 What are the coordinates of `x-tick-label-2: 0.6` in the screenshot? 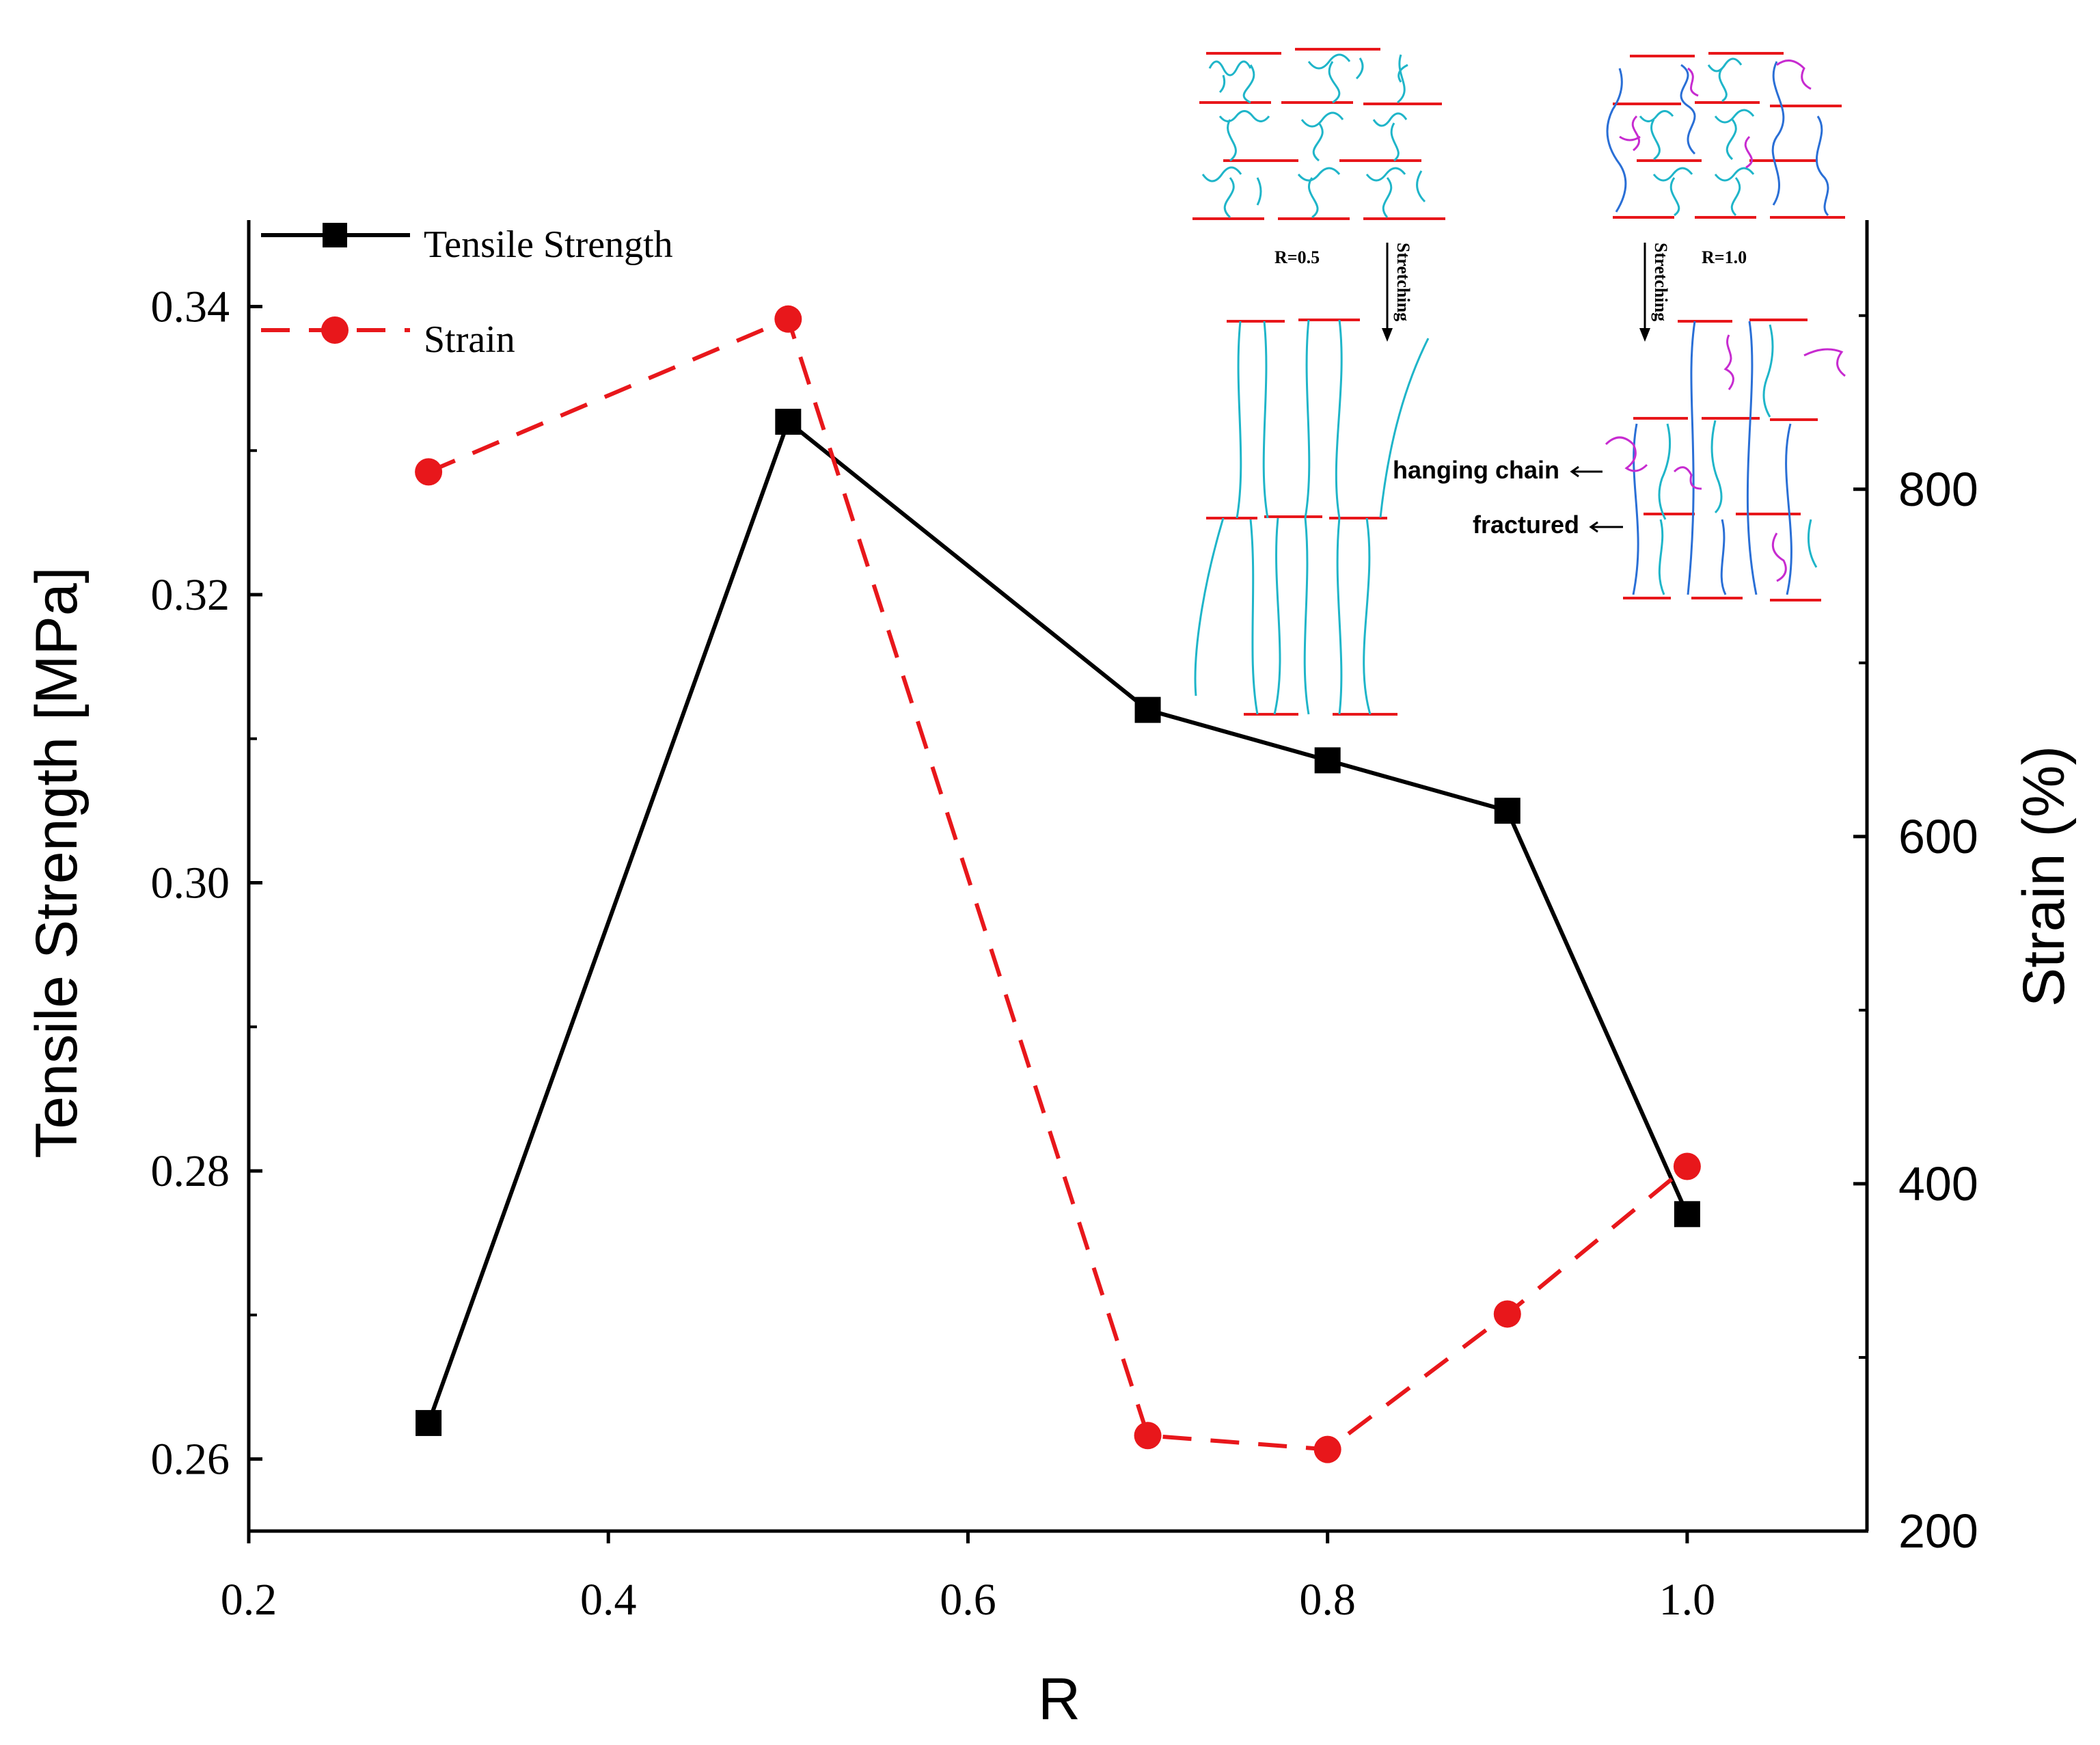 It's located at (968, 1600).